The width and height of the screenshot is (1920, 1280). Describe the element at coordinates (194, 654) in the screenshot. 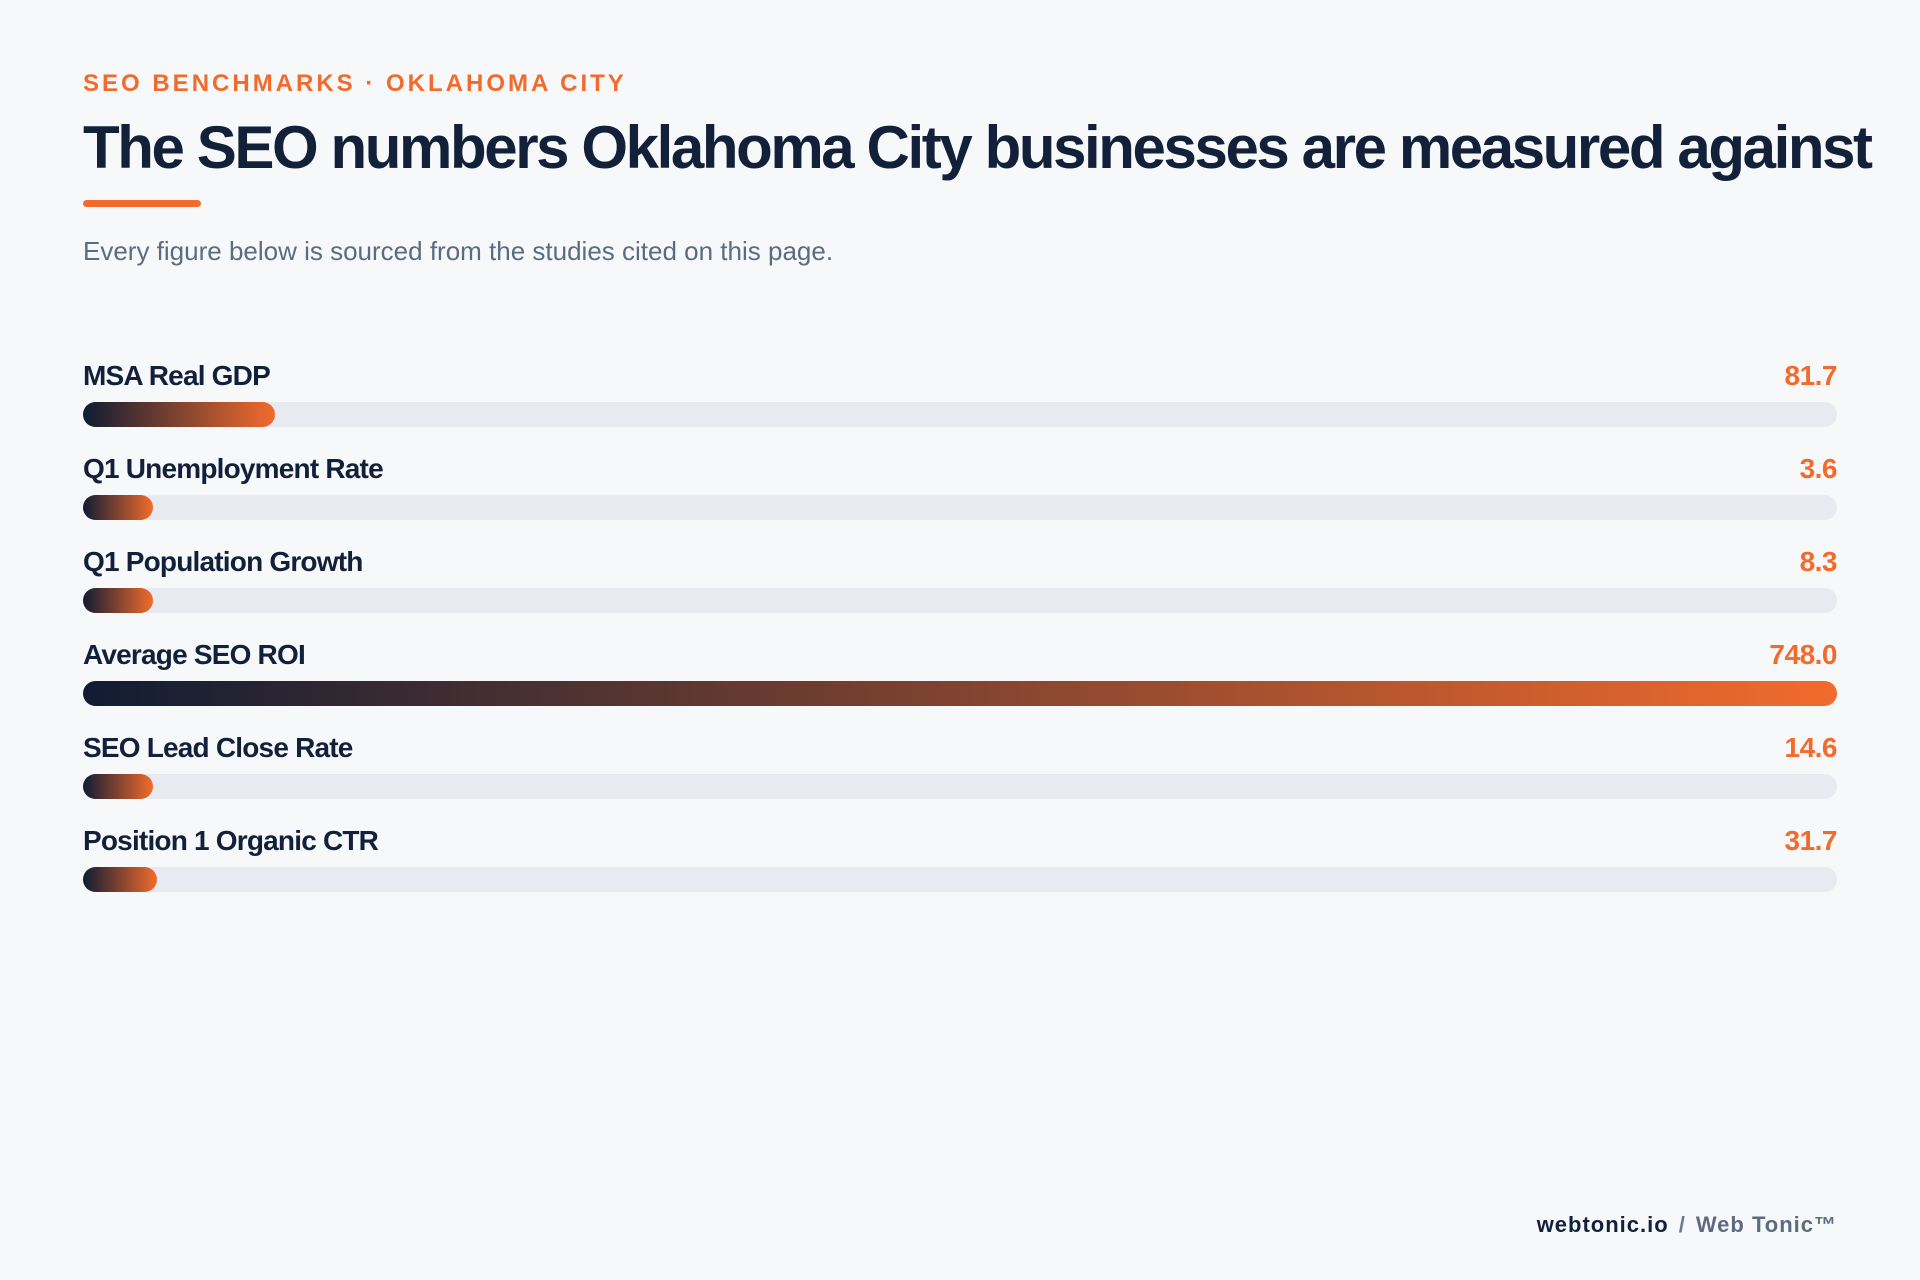

I see `bar-label: Average SEO ROI` at that location.